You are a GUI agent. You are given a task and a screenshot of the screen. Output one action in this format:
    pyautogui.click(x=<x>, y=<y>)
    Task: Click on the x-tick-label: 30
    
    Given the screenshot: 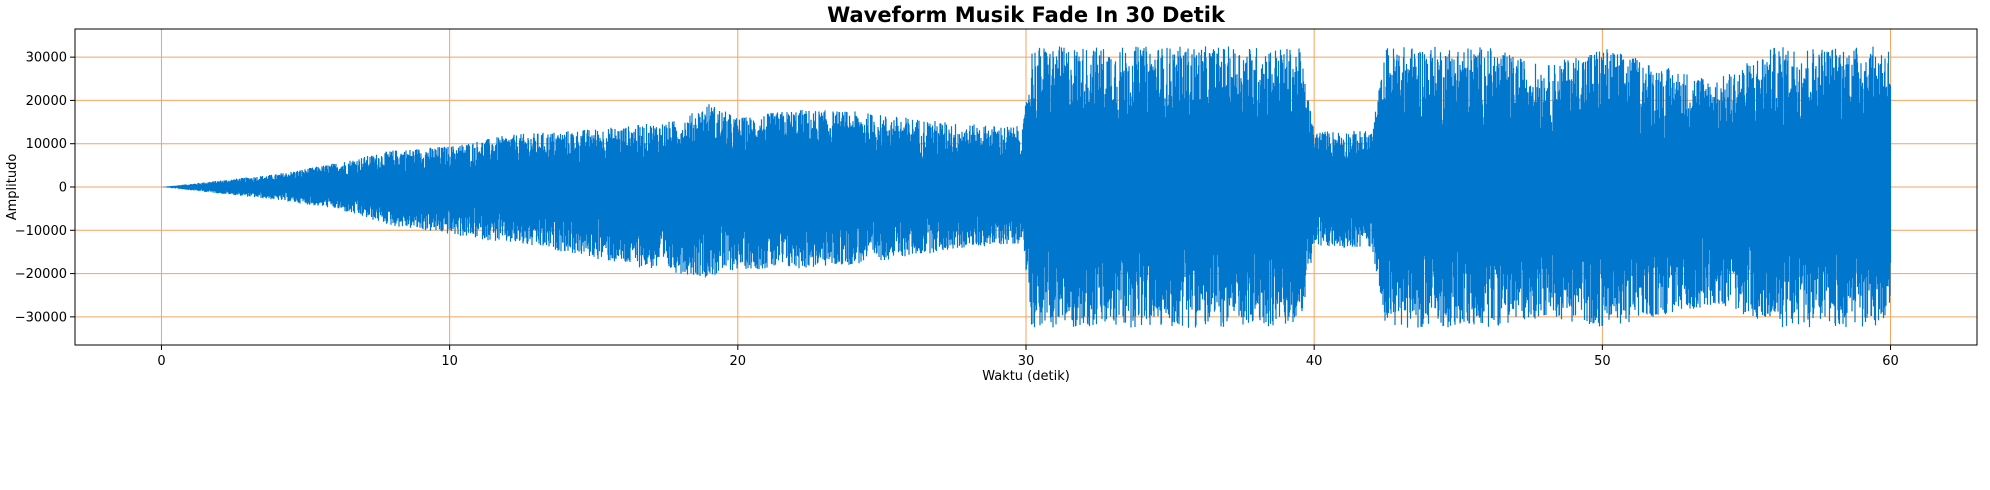 What is the action you would take?
    pyautogui.click(x=1026, y=361)
    